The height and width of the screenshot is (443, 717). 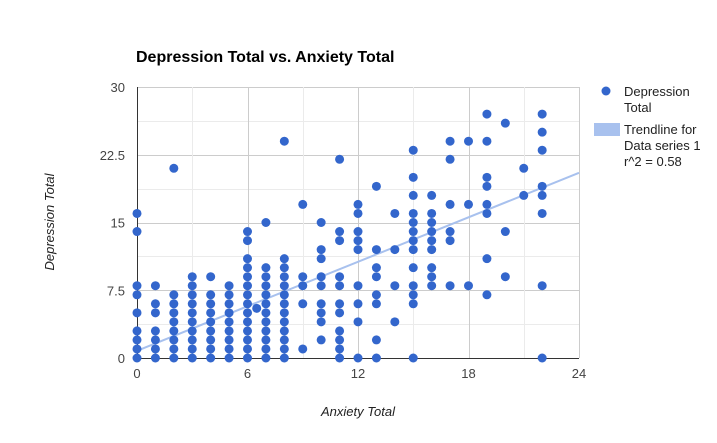 I want to click on y-axis-ticks: 0 7.5 15 22.5 30, so click(x=112, y=223).